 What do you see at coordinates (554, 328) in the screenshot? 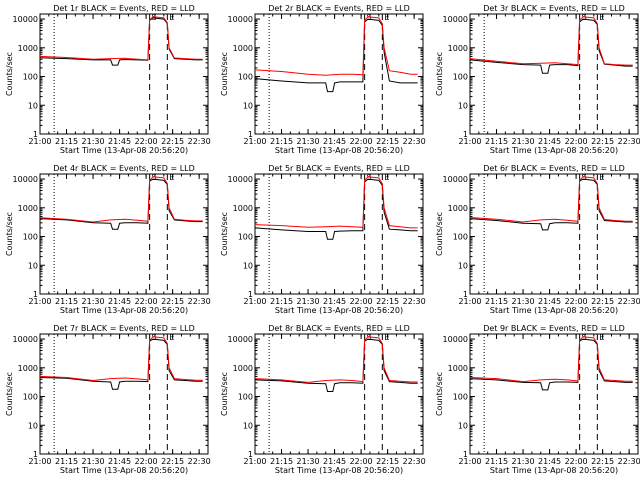
I see `panel-title: Det 9r BLACK = Events, RED = LLD` at bounding box center [554, 328].